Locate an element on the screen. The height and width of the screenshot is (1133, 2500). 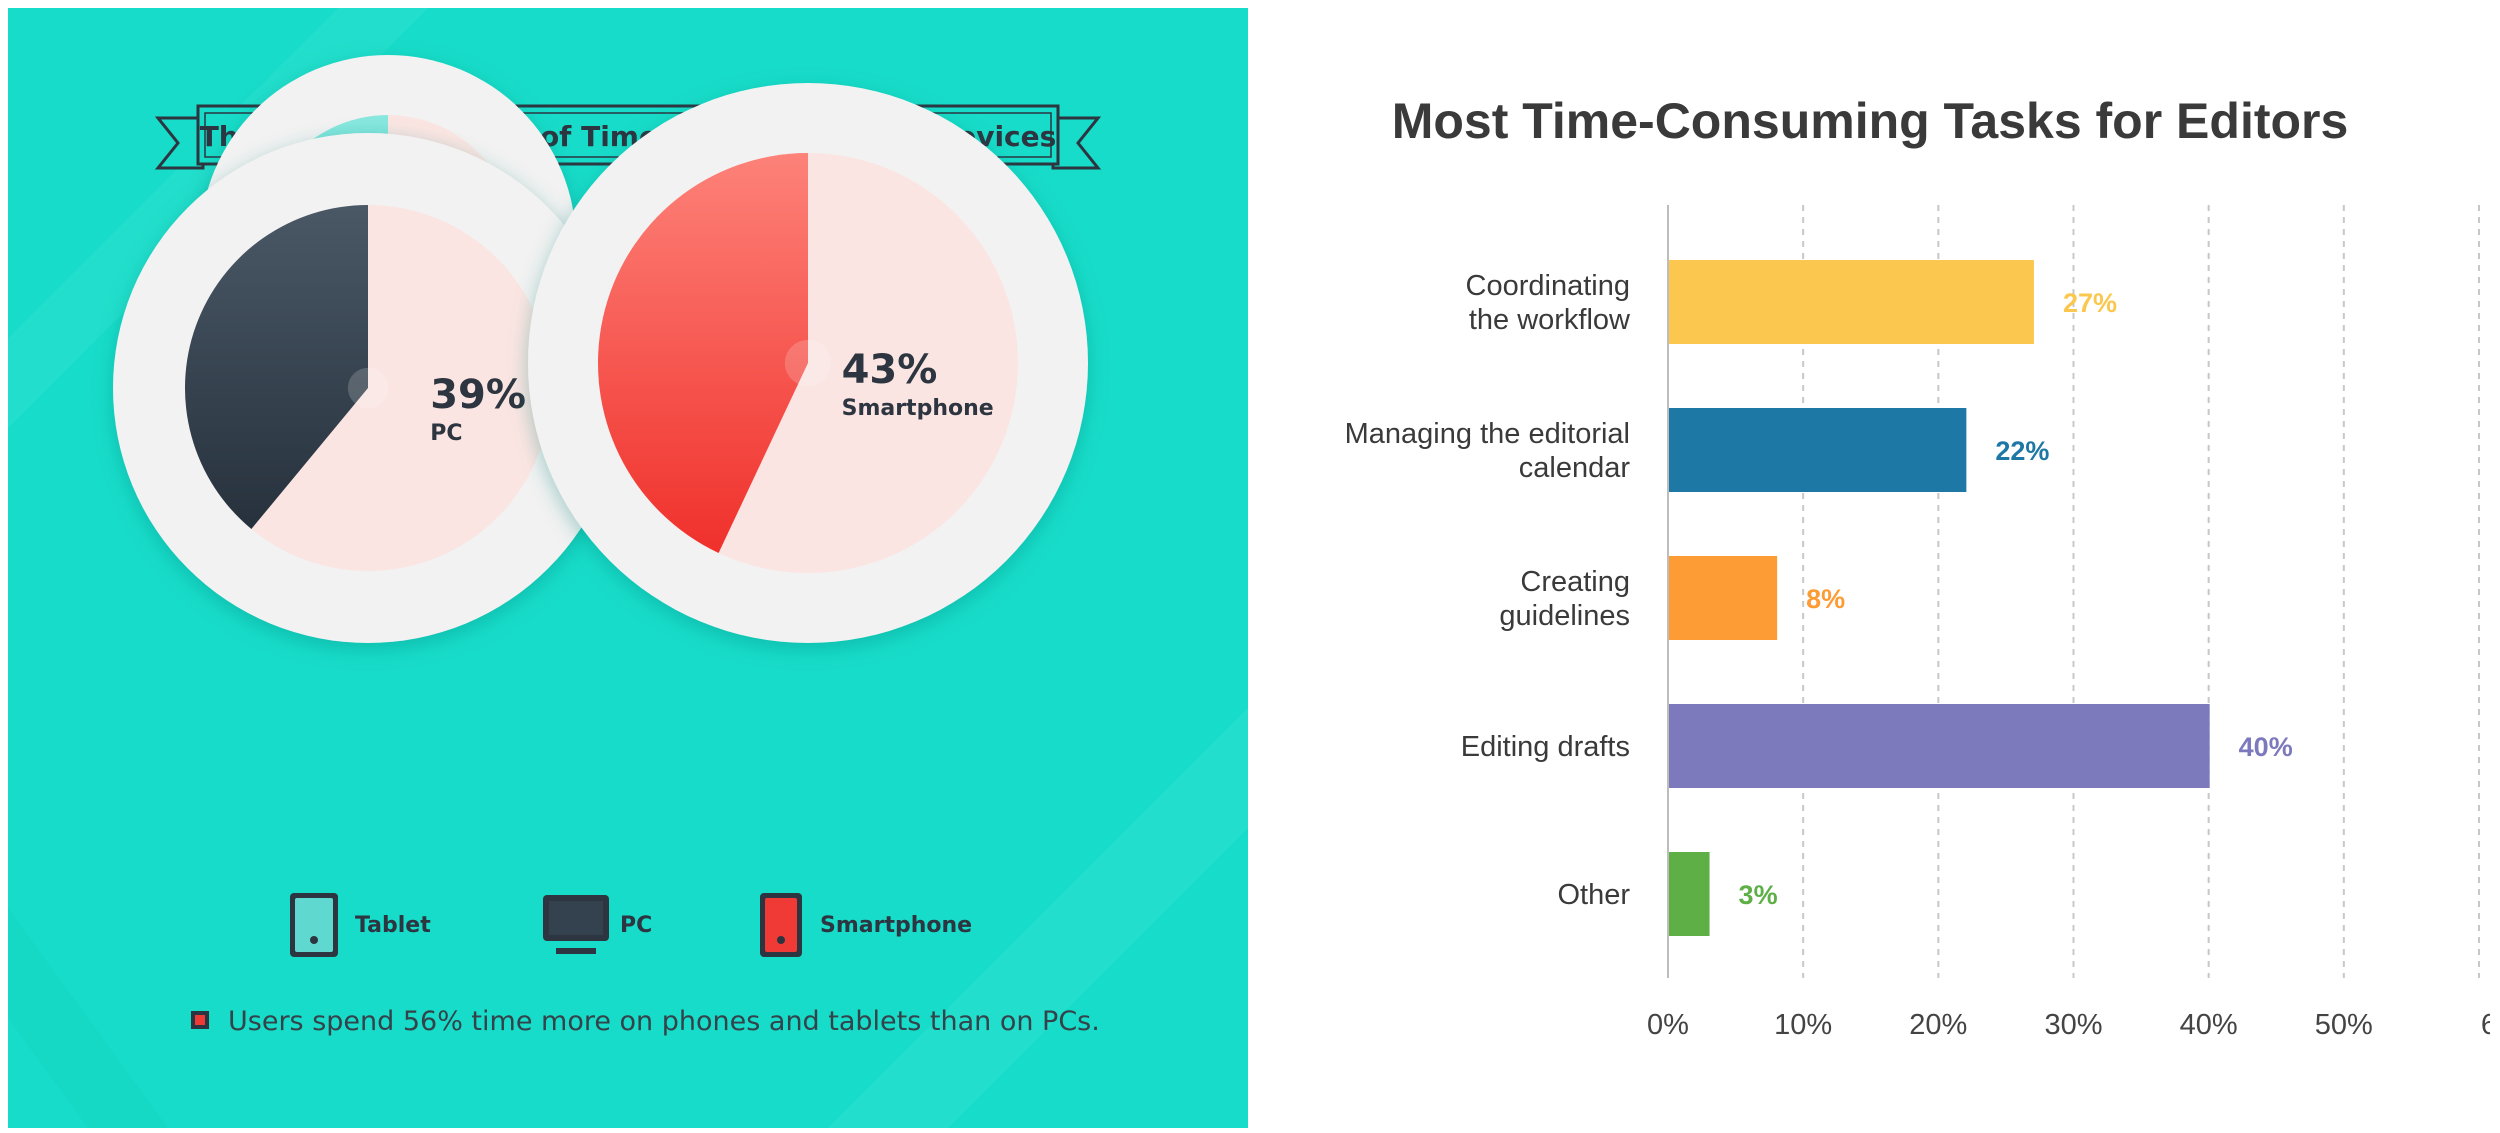
bar-x-ticks: 0% 10% 20% 30% 40% 50% 6 is located at coordinates (2068, 1025).